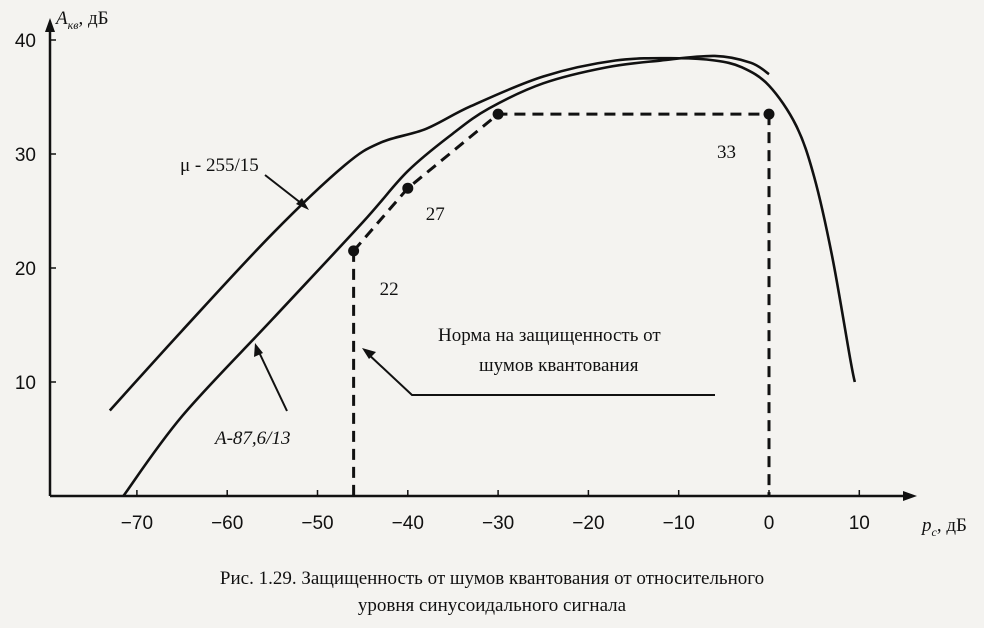 This screenshot has width=984, height=628. What do you see at coordinates (25, 269) in the screenshot?
I see `y-tick-label: 20` at bounding box center [25, 269].